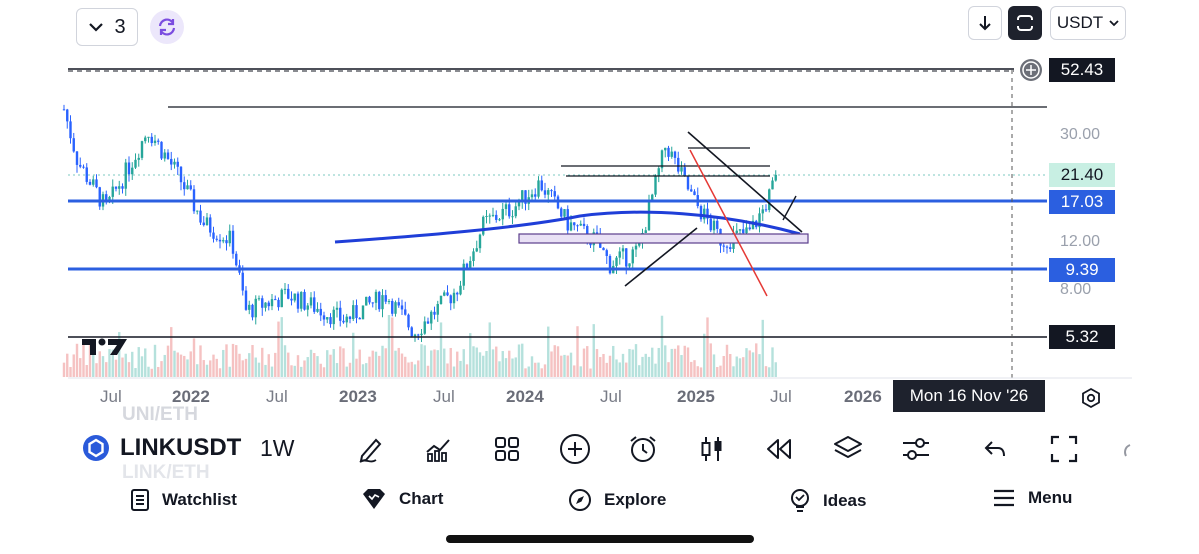  I want to click on interval-selector: 3, so click(107, 27).